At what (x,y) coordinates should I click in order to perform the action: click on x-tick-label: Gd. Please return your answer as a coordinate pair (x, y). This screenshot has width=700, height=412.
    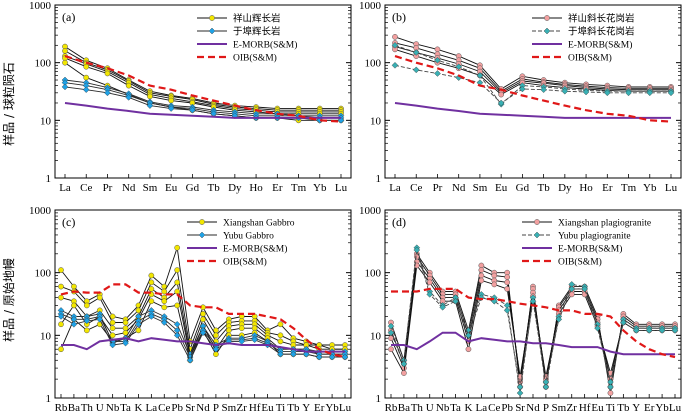
    Looking at the image, I should click on (523, 188).